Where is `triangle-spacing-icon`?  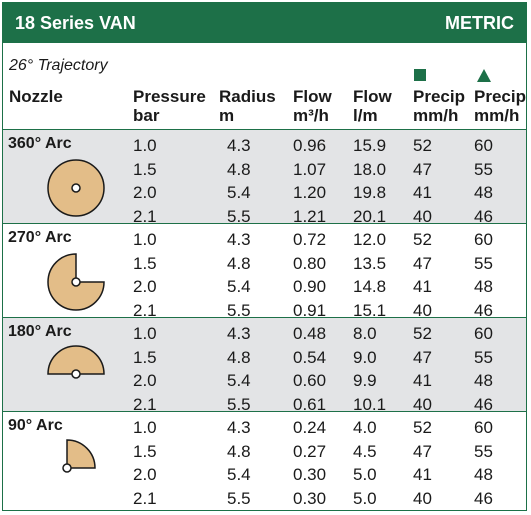
triangle-spacing-icon is located at coordinates (484, 75).